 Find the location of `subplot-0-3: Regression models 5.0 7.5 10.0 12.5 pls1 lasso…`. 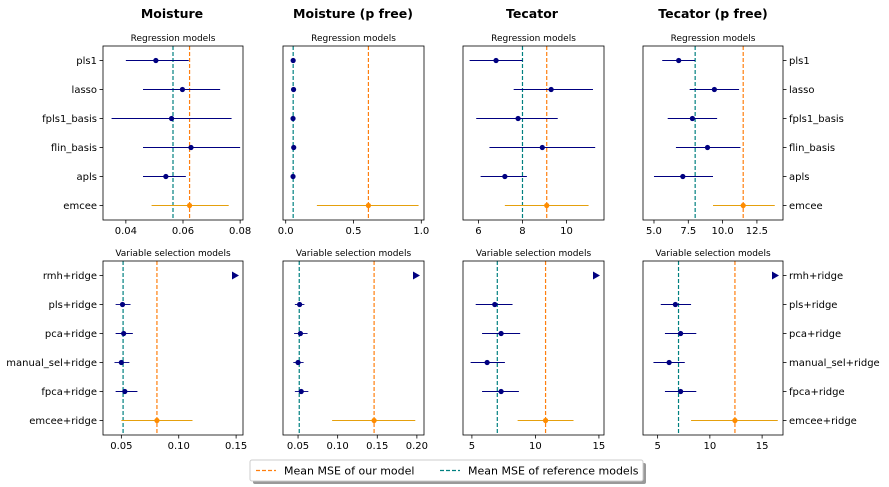

subplot-0-3: Regression models 5.0 7.5 10.0 12.5 pls1 lasso… is located at coordinates (743, 135).